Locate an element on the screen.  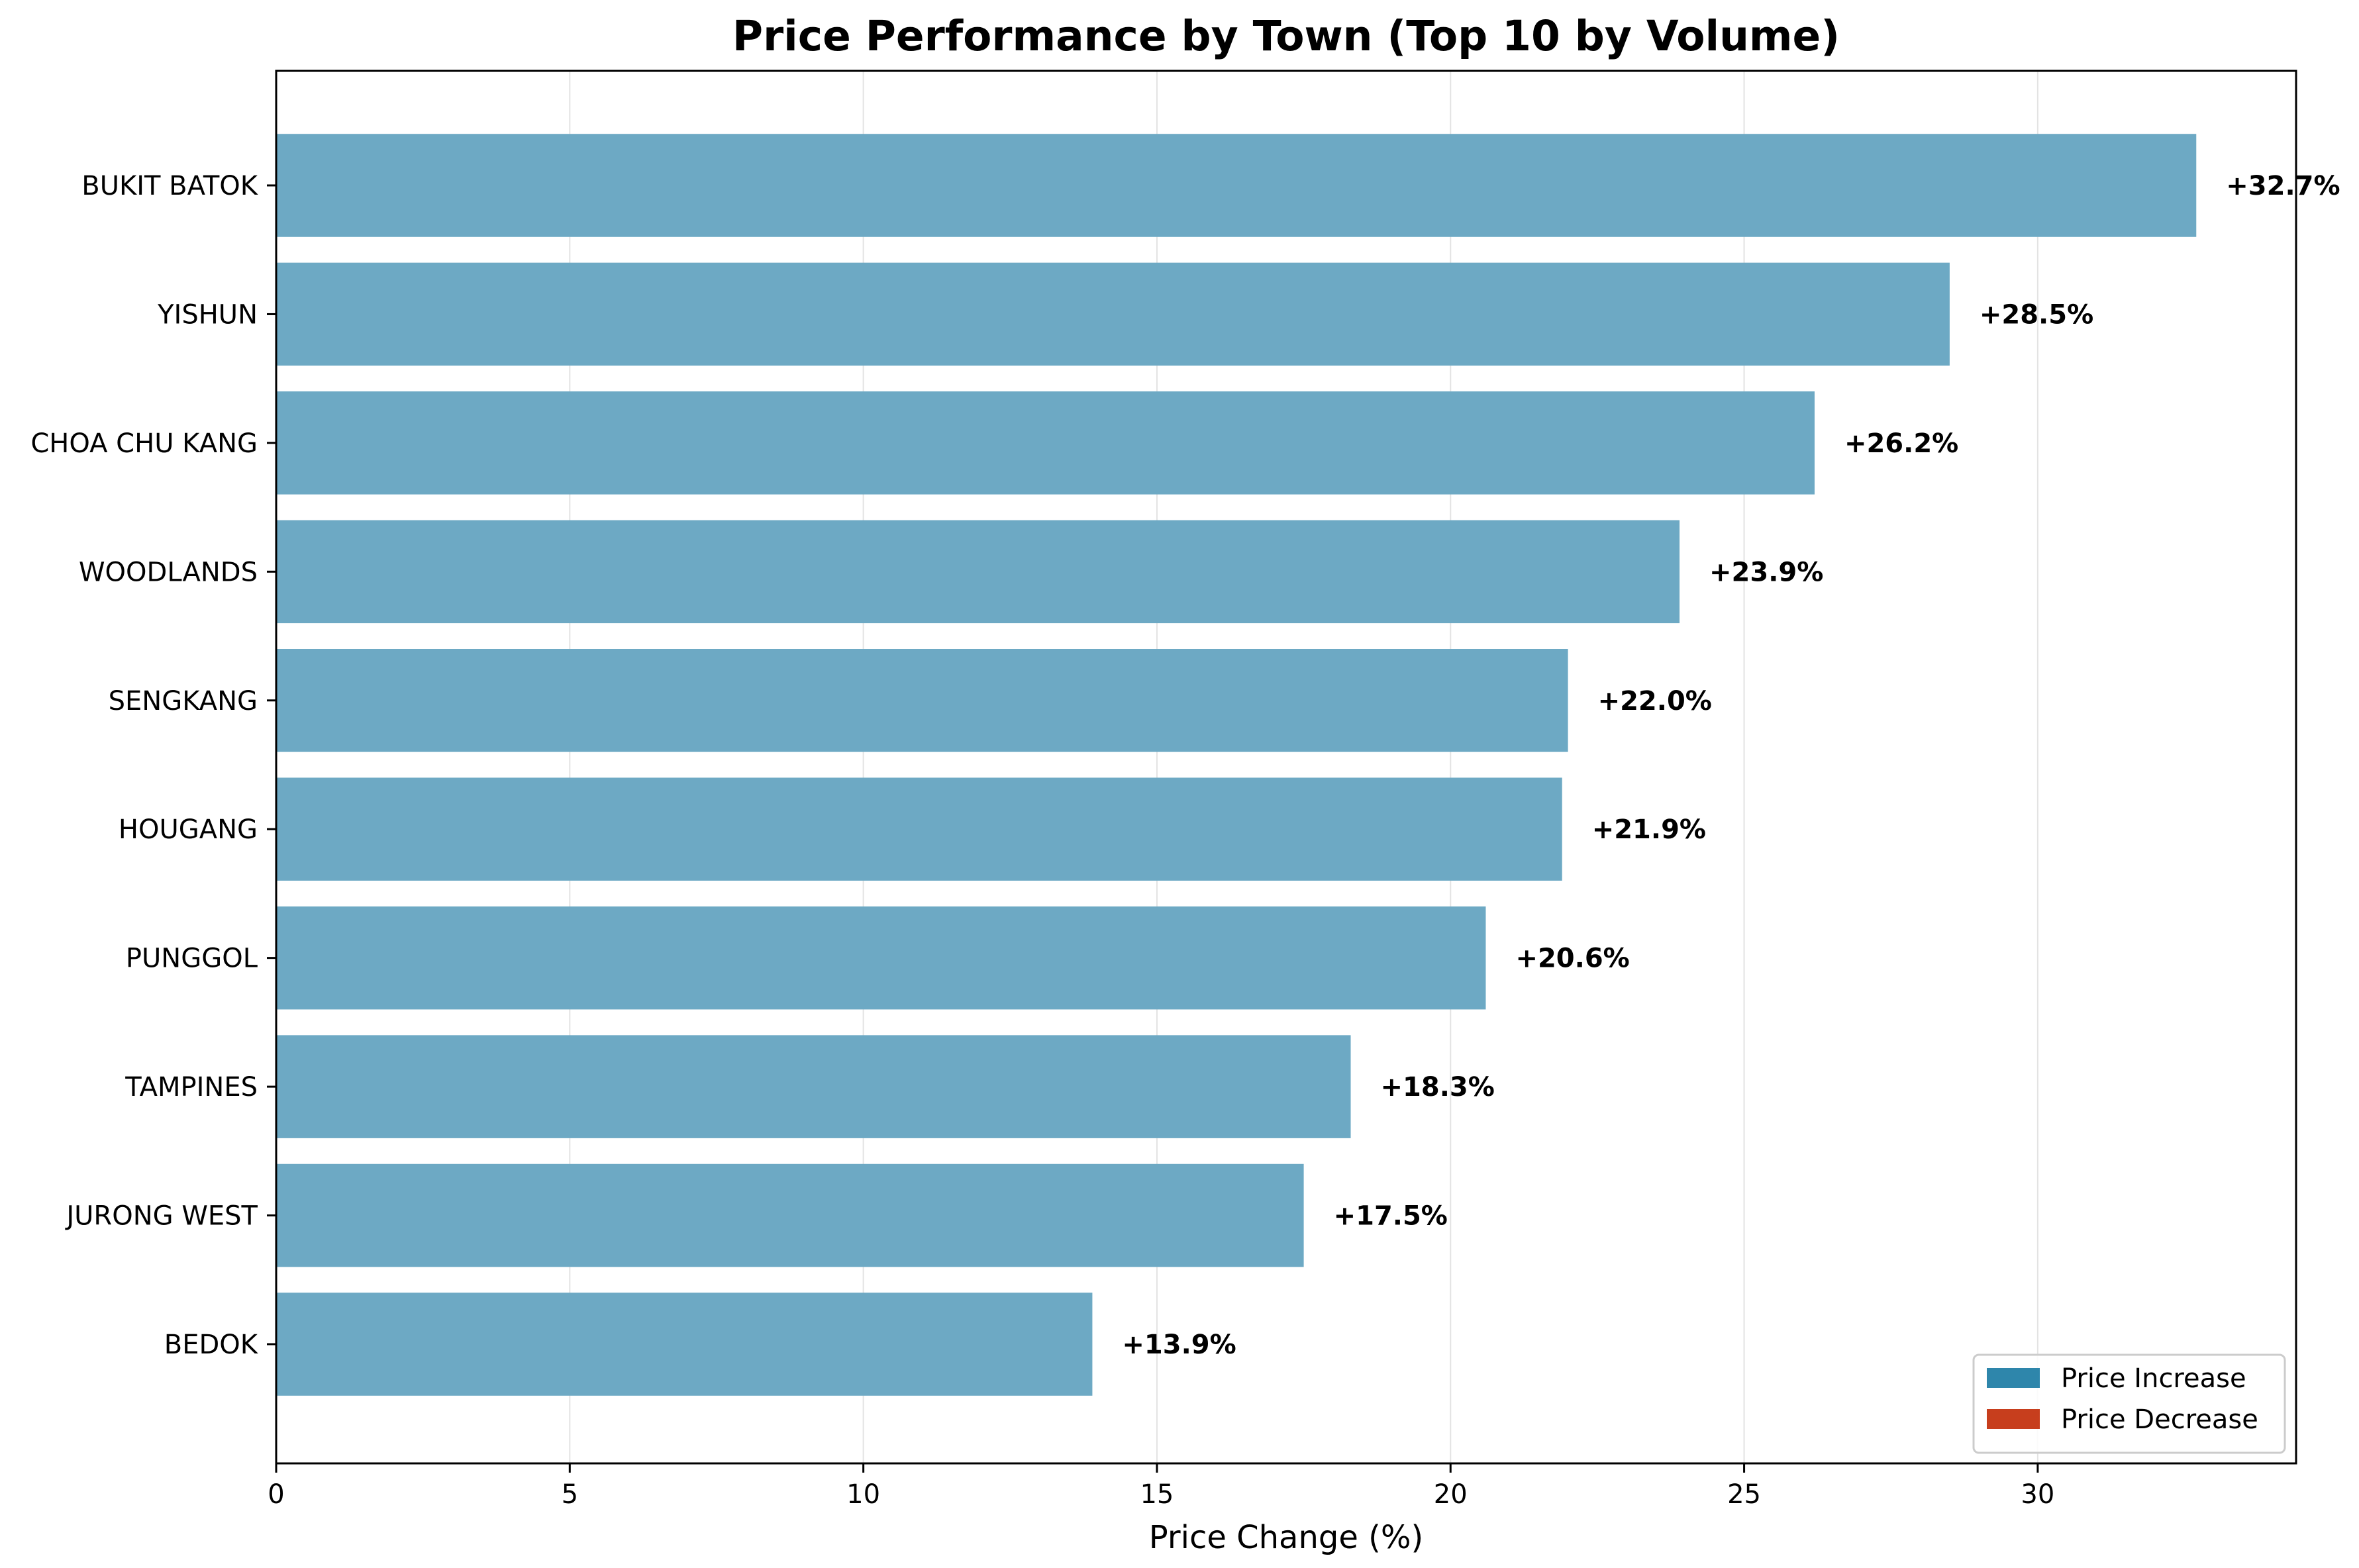
y-tick-label: TAMPINES is located at coordinates (191, 1087).